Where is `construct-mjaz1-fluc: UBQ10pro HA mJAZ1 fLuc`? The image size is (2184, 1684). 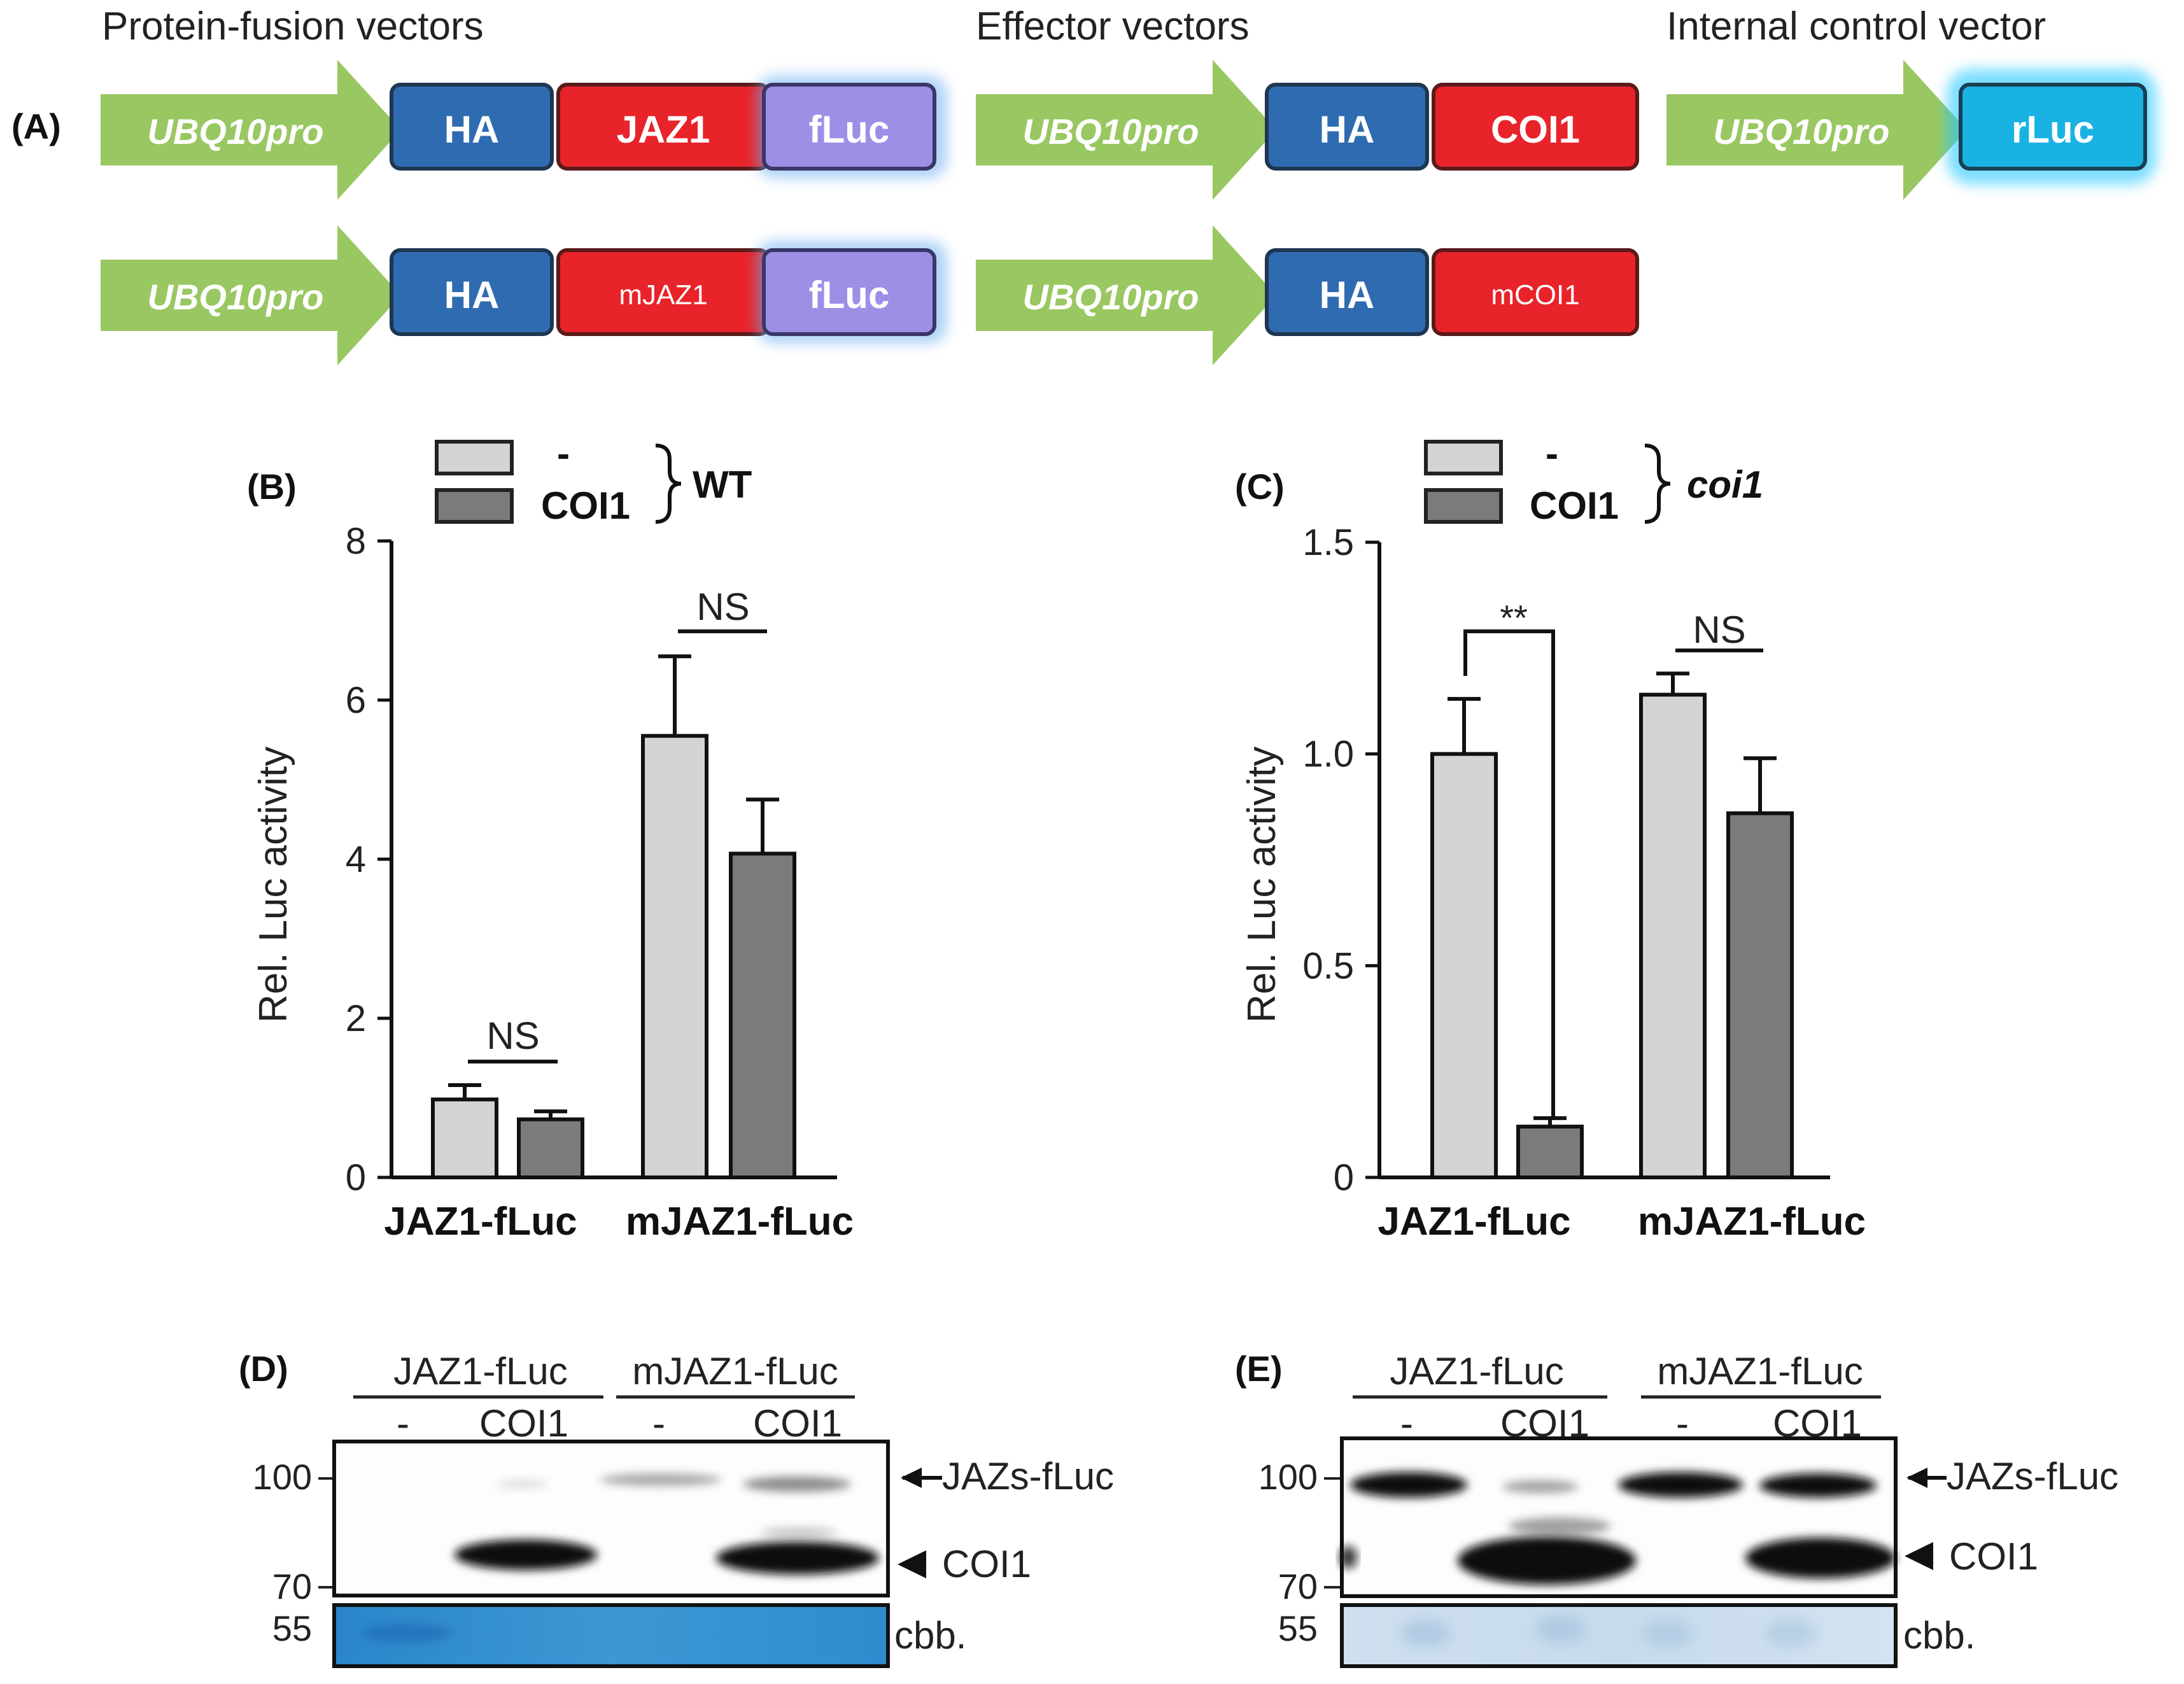
construct-mjaz1-fluc: UBQ10pro HA mJAZ1 fLuc is located at coordinates (524, 295).